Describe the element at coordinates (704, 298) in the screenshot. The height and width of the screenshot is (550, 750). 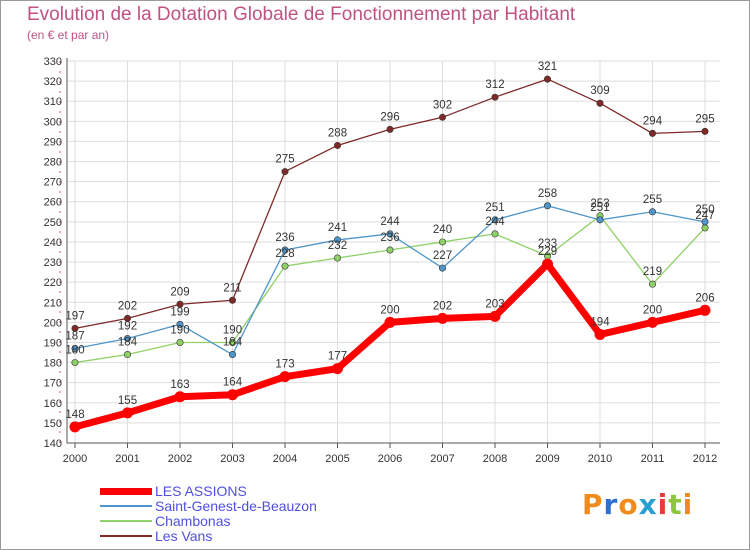
I see `data-label: 206` at that location.